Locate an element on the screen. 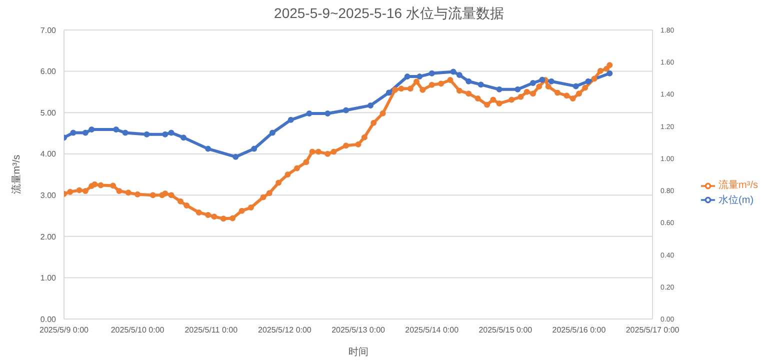 The width and height of the screenshot is (778, 363). x-tick-label: 2025/5/15 0:00 is located at coordinates (505, 330).